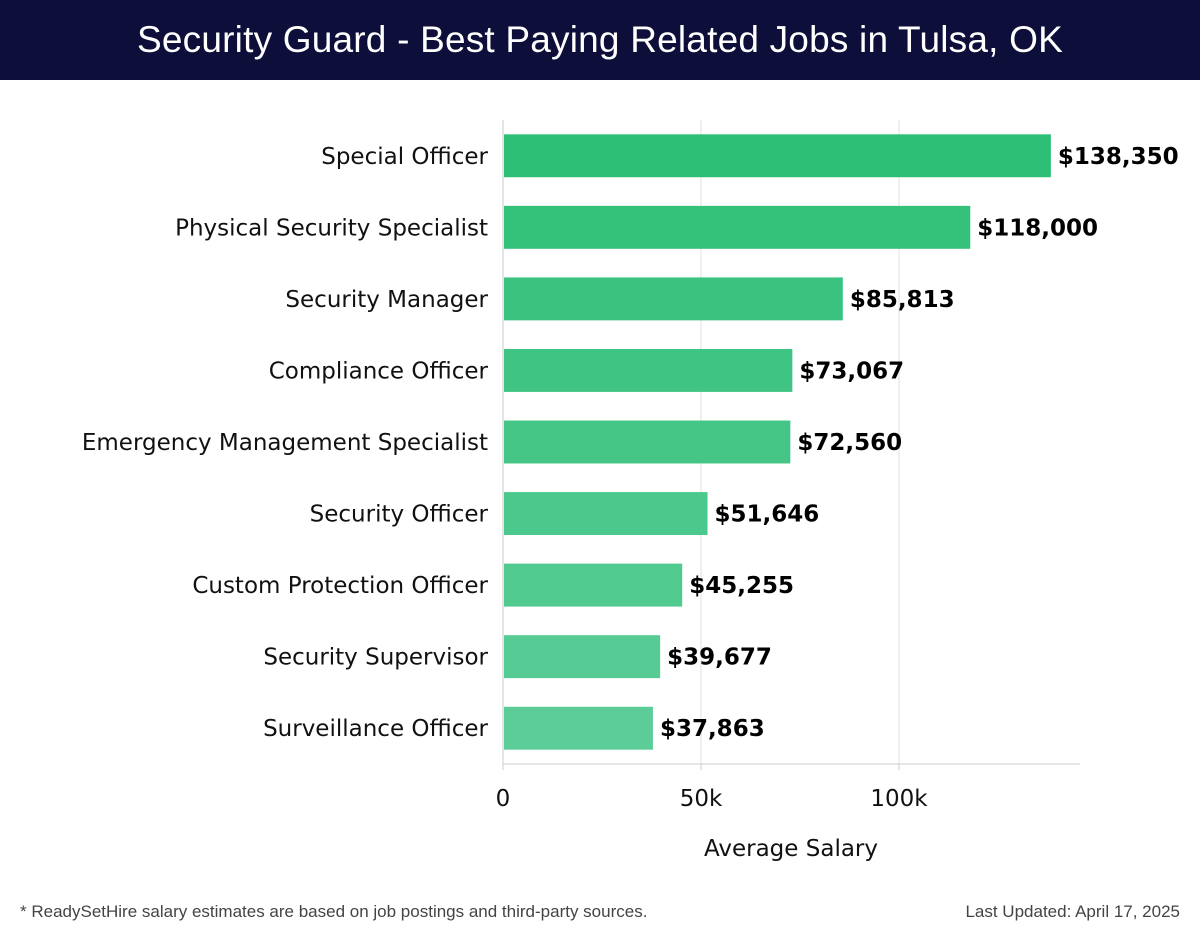 The width and height of the screenshot is (1200, 940). Describe the element at coordinates (849, 443) in the screenshot. I see `value-label: $72,560` at that location.